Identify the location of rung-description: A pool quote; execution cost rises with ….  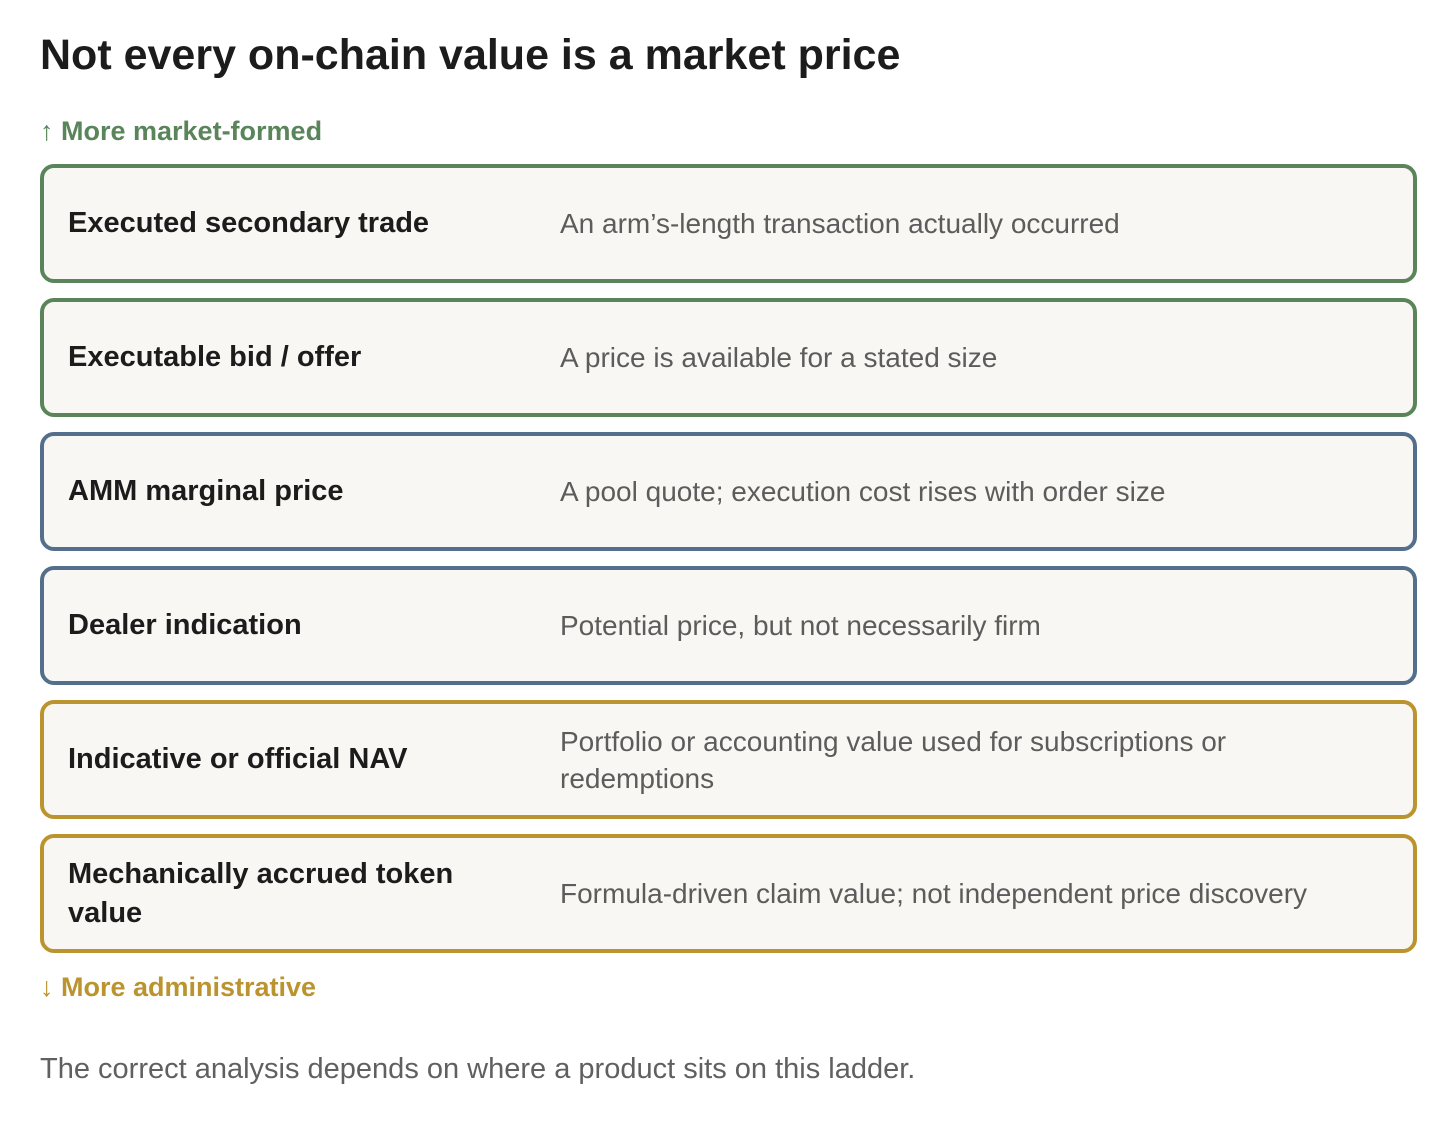
(863, 491).